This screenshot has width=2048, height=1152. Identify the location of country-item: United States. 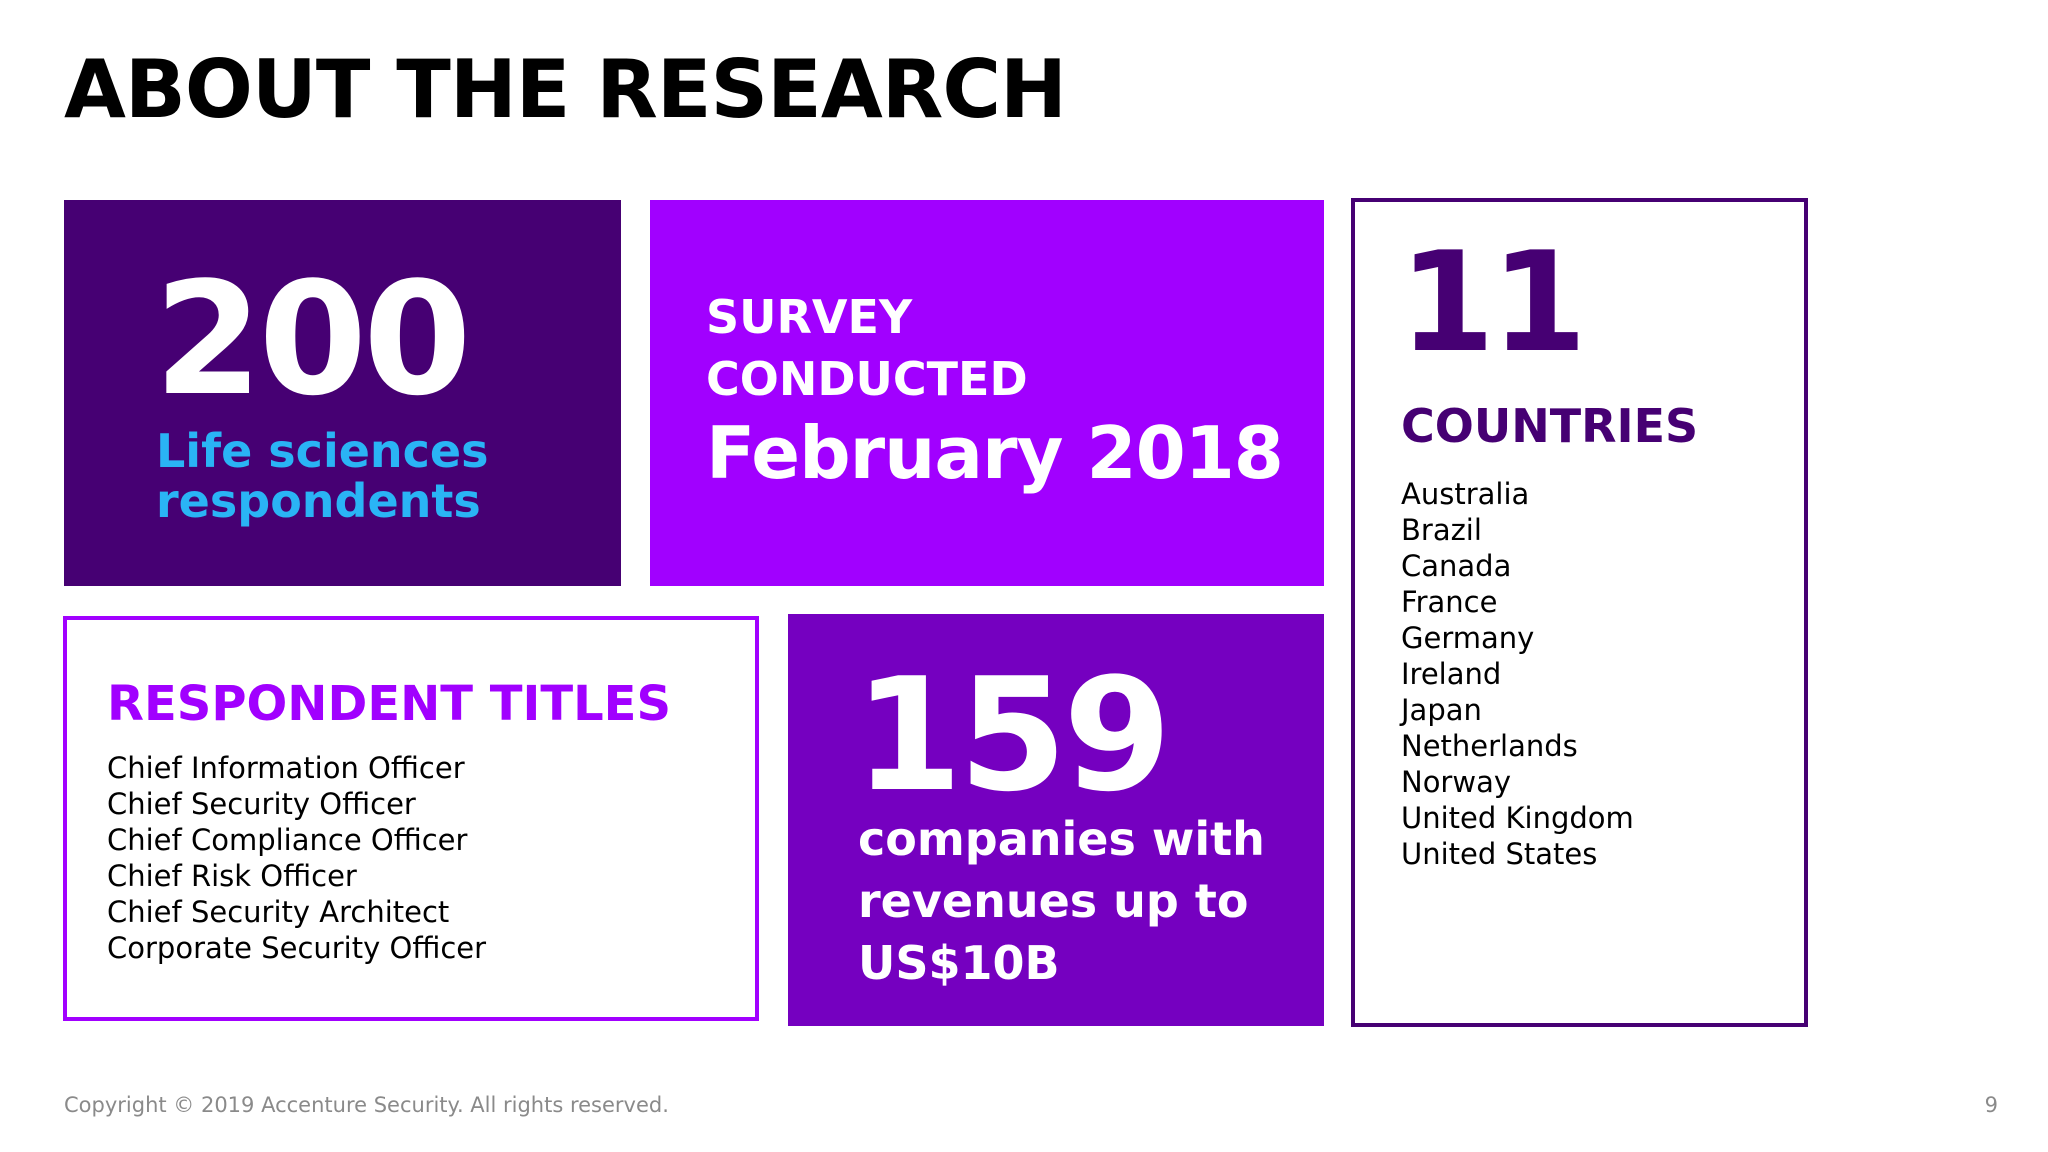
(1499, 854).